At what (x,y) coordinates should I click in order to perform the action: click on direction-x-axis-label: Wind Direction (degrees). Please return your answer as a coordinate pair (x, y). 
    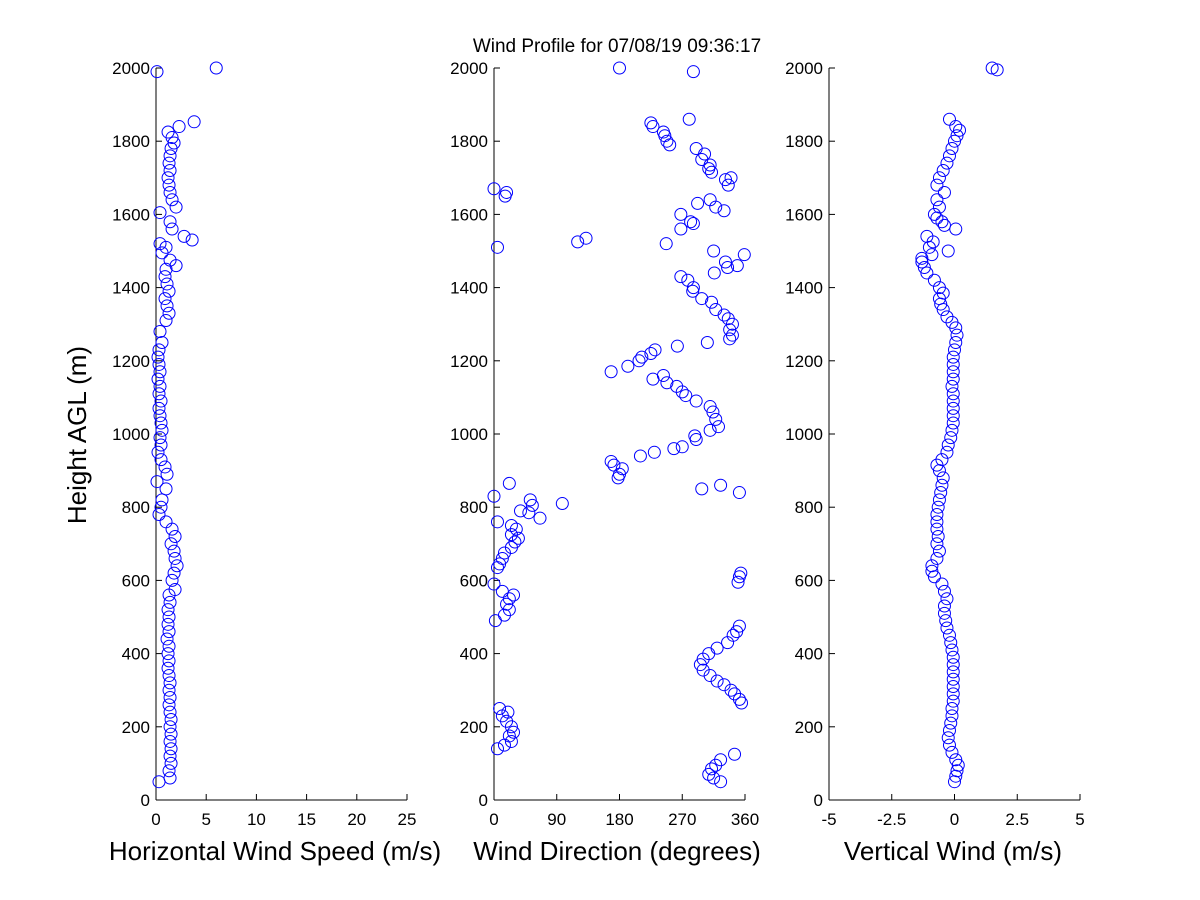
    Looking at the image, I should click on (617, 851).